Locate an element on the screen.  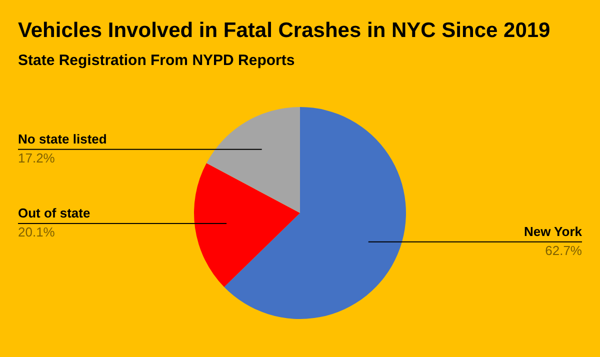
chart-title: Vehicles Involved in Fatal Crashes in NYC Since 2019 is located at coordinates (284, 30).